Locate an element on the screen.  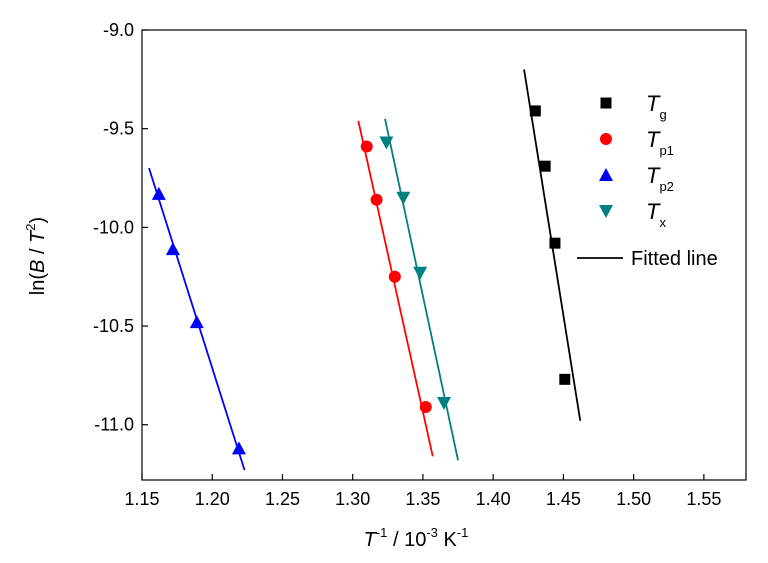
legend-subscript: x is located at coordinates (662, 222).